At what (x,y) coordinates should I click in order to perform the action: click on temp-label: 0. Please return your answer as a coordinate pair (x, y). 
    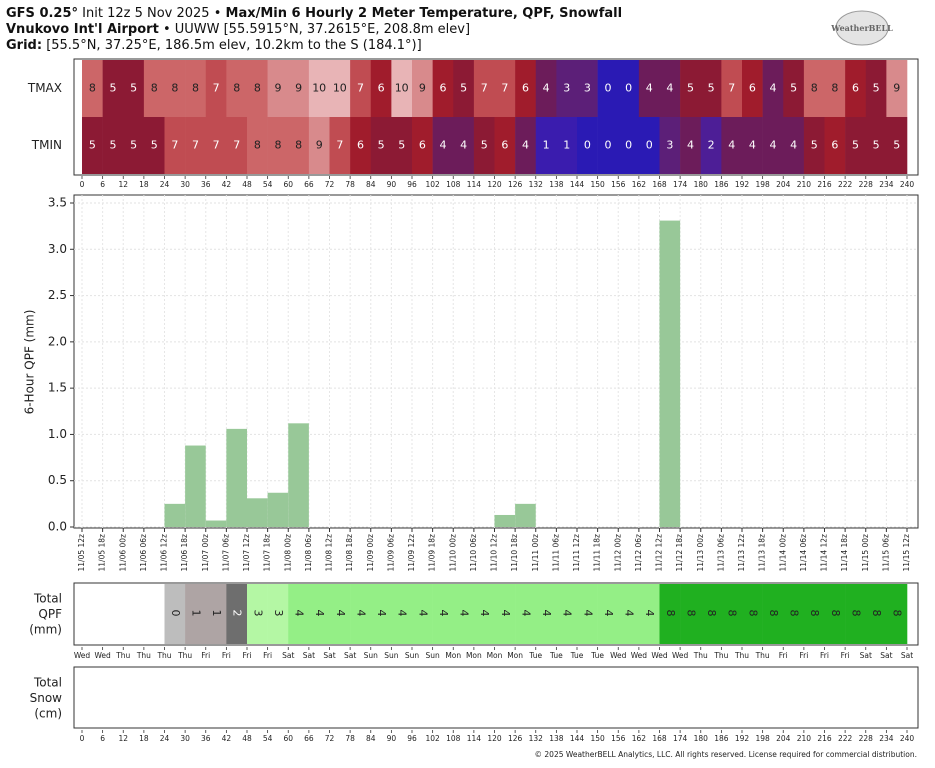
    Looking at the image, I should click on (628, 88).